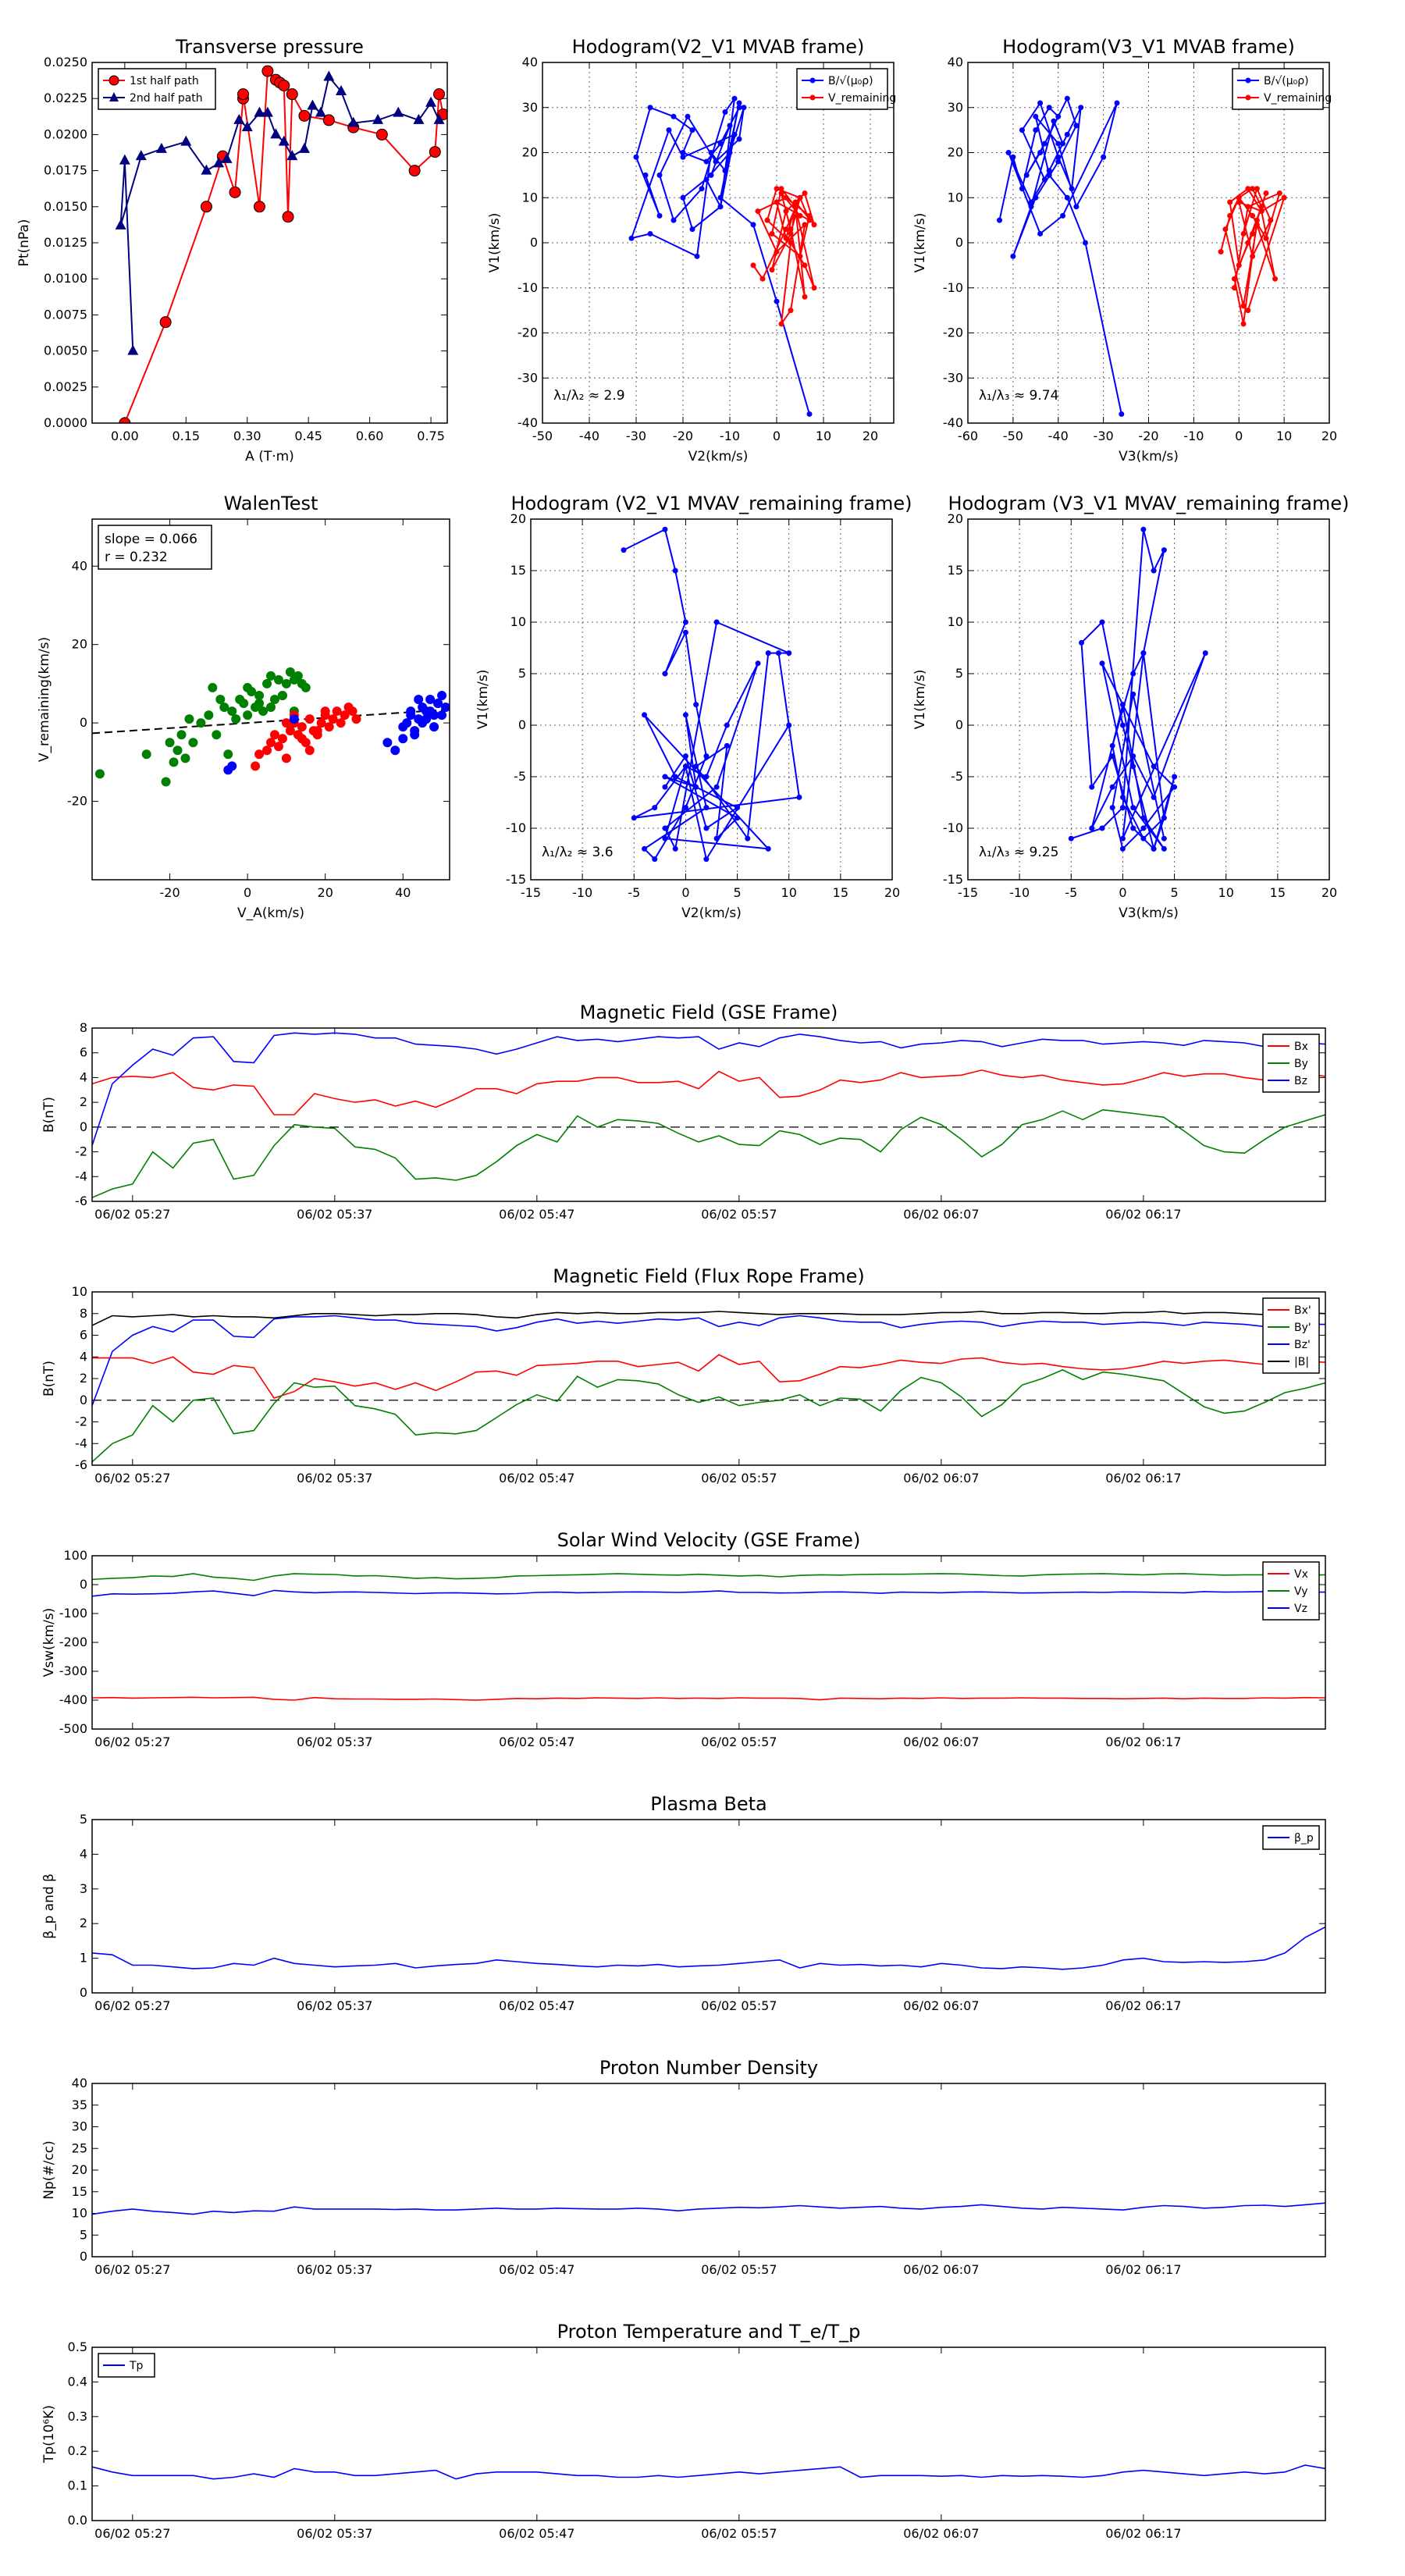 The width and height of the screenshot is (1405, 2576). What do you see at coordinates (956, 107) in the screenshot?
I see `y-tick-label: 30` at bounding box center [956, 107].